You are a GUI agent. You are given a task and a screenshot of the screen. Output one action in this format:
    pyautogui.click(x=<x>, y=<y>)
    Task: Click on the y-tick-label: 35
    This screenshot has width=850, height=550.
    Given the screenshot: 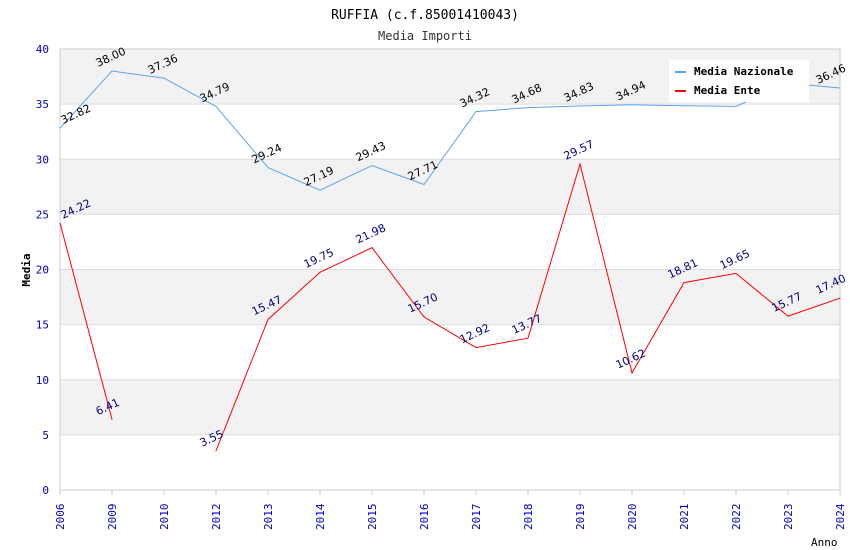 What is the action you would take?
    pyautogui.click(x=42, y=104)
    